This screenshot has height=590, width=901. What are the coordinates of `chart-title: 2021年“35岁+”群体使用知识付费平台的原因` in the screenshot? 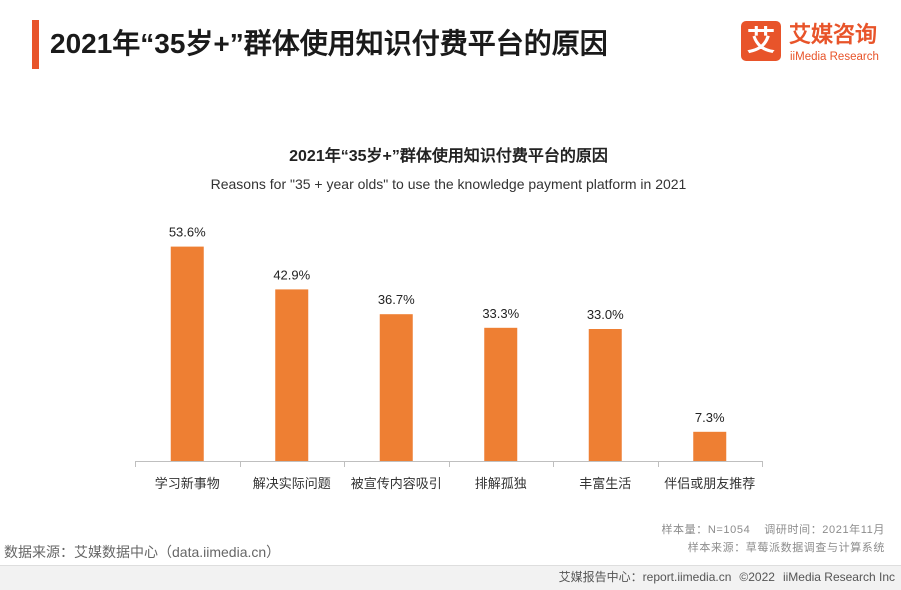 It's located at (448, 156).